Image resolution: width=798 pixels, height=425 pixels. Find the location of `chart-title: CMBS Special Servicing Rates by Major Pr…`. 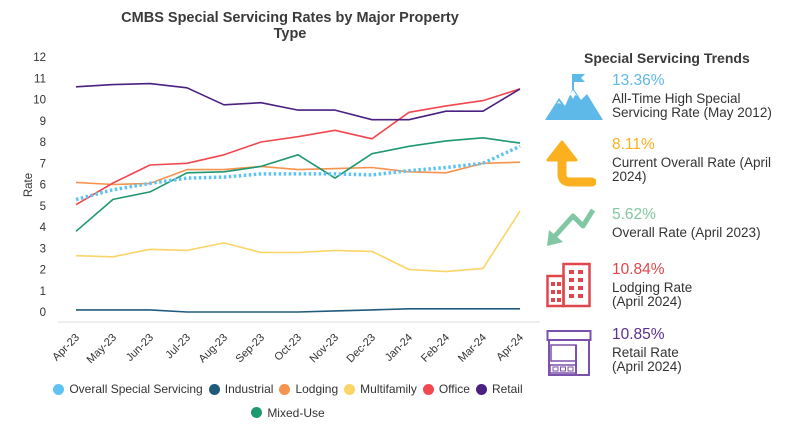

chart-title: CMBS Special Servicing Rates by Major Pr… is located at coordinates (290, 26).